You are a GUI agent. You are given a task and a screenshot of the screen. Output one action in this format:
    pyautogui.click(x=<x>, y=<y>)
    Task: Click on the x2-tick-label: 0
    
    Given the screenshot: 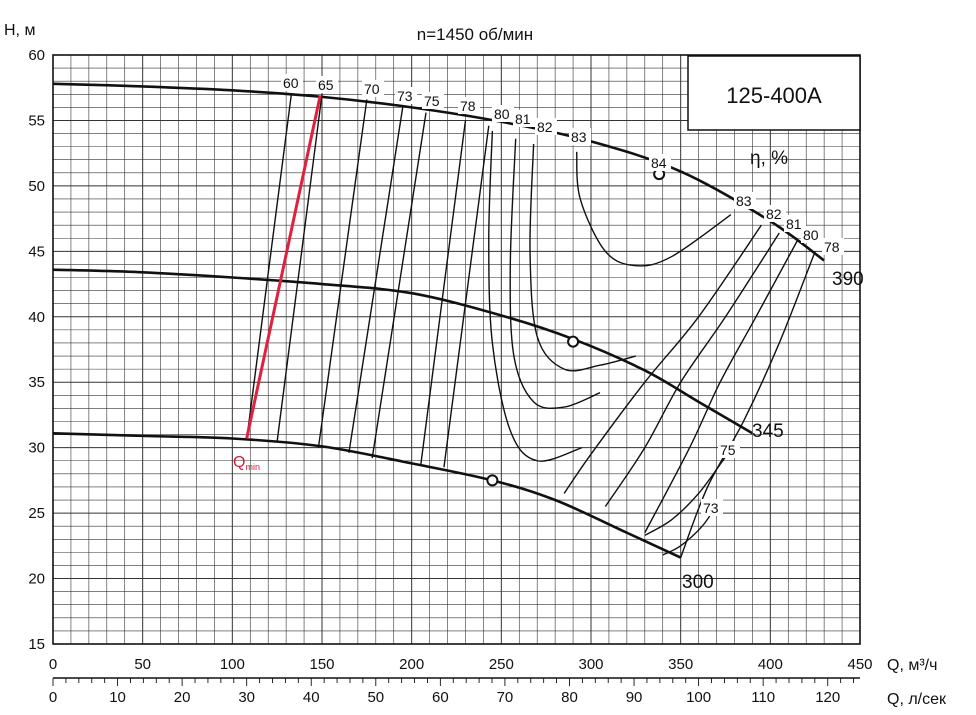 What is the action you would take?
    pyautogui.click(x=53, y=697)
    